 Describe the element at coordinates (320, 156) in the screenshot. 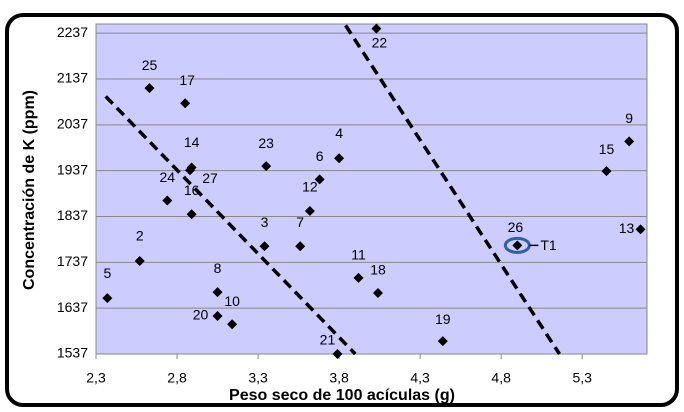

I see `point-label: 6` at that location.